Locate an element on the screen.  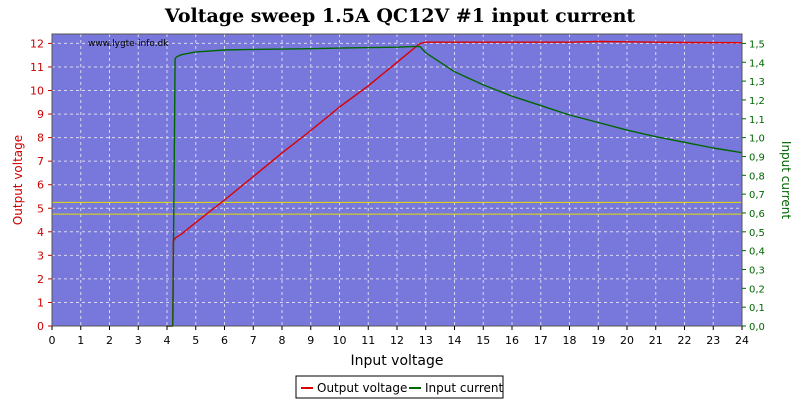
y-left-tick-label: 1 is located at coordinates (40, 302).